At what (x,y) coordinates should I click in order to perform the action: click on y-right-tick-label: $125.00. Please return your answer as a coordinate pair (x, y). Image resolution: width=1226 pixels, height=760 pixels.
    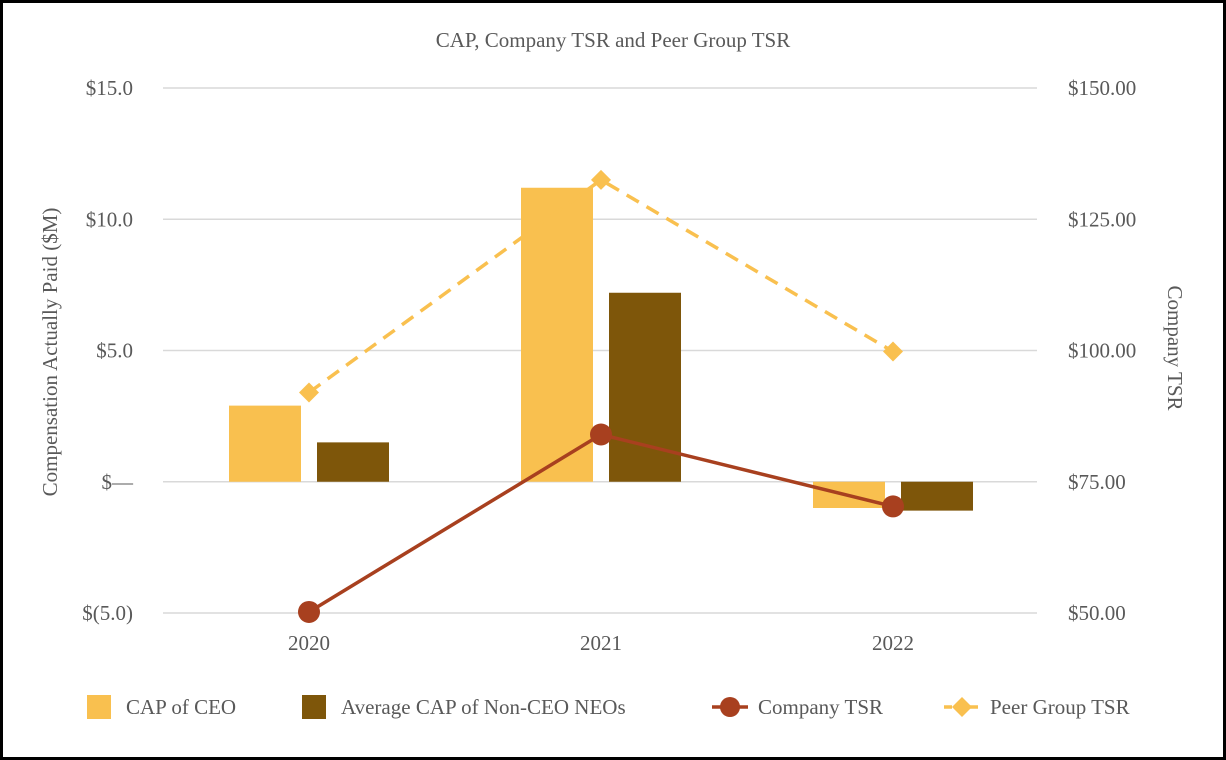
    Looking at the image, I should click on (1102, 219).